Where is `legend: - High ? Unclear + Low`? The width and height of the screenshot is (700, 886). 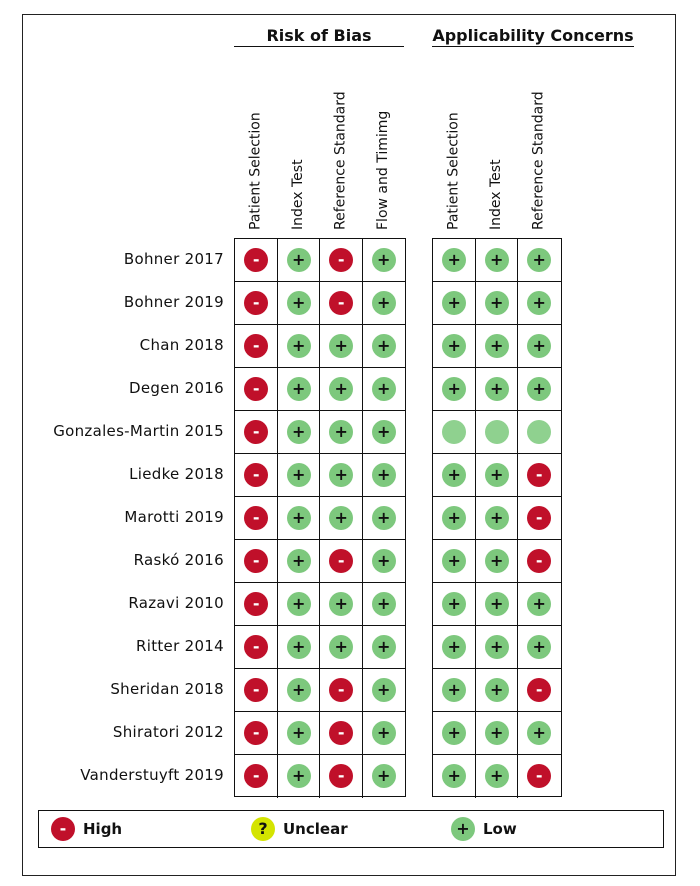
legend: - High ? Unclear + Low is located at coordinates (351, 829).